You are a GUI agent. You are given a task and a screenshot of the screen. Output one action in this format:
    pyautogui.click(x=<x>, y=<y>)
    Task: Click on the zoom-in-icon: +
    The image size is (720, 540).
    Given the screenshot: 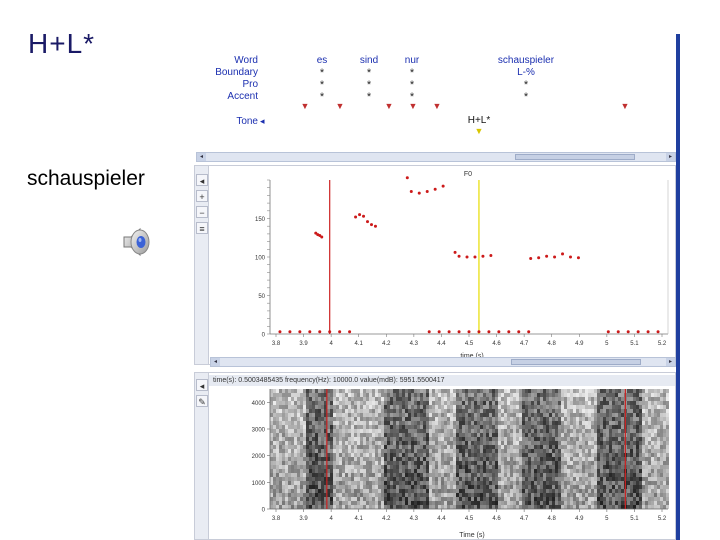 What is the action you would take?
    pyautogui.click(x=202, y=196)
    